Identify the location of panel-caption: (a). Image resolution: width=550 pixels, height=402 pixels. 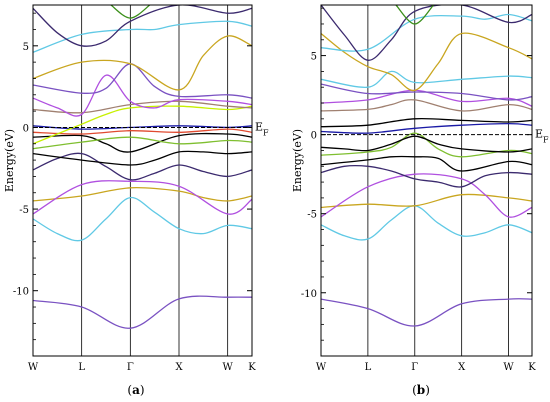
(135, 390).